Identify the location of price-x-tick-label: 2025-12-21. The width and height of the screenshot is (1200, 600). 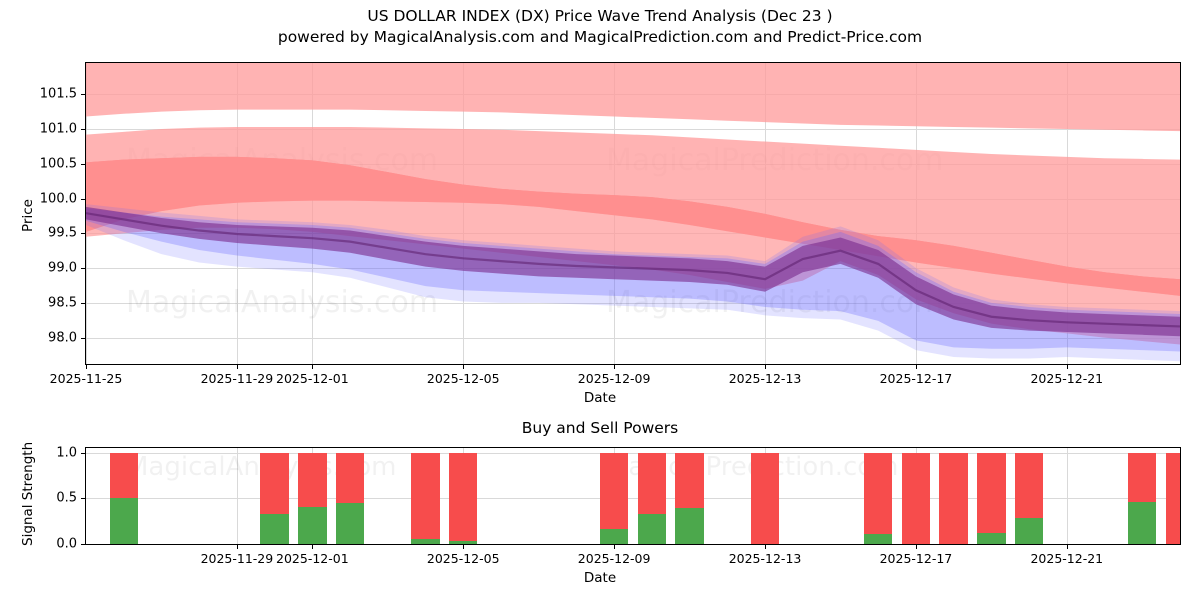
(1067, 378).